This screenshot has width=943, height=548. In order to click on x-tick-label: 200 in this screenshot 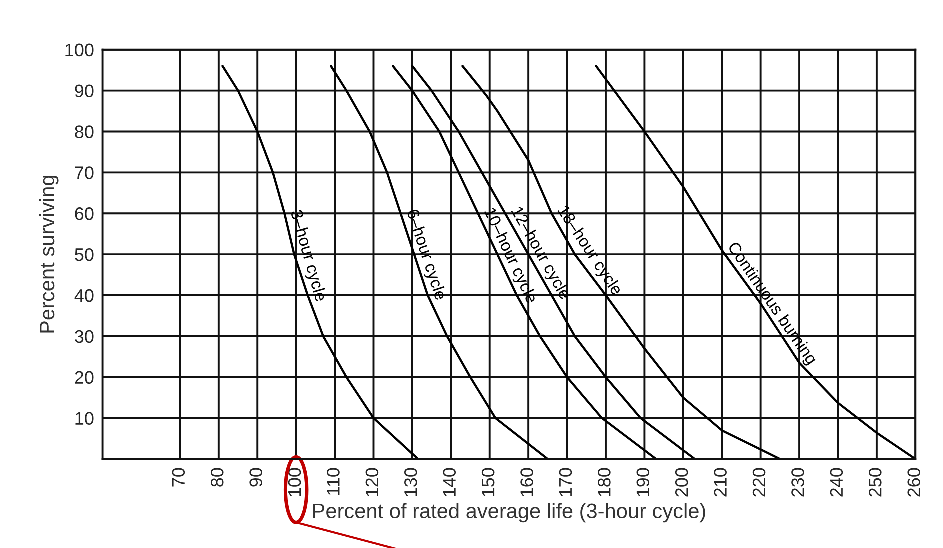, I will do `click(681, 482)`.